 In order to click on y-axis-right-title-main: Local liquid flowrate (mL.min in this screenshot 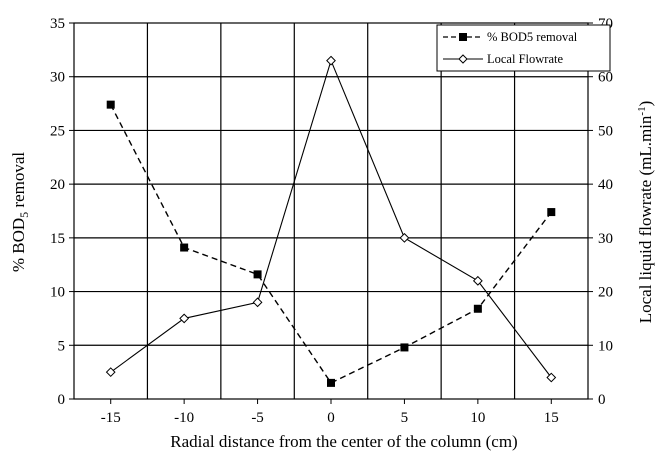, I will do `click(645, 219)`.